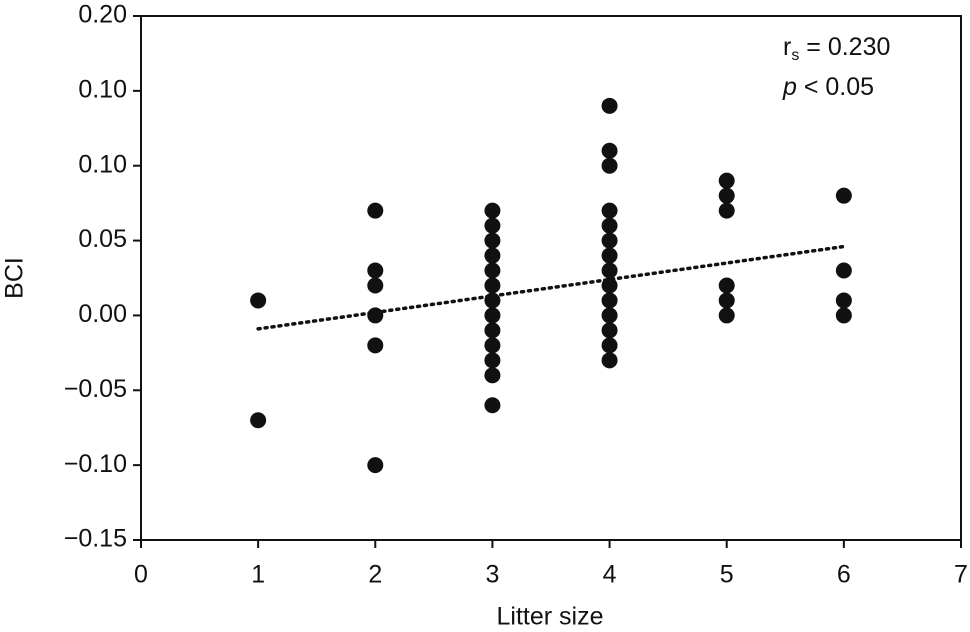  I want to click on x-tick-label: 1, so click(258, 575).